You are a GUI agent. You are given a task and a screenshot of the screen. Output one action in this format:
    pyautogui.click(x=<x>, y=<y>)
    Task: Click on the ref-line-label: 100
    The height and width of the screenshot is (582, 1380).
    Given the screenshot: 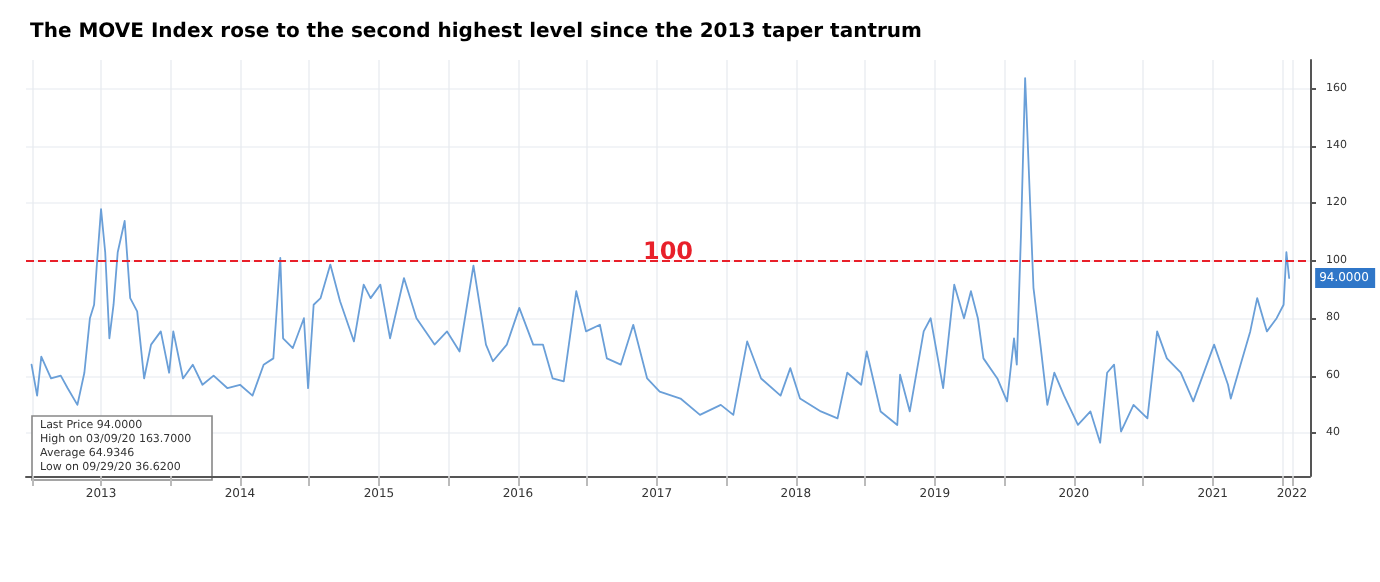 What is the action you would take?
    pyautogui.click(x=668, y=250)
    